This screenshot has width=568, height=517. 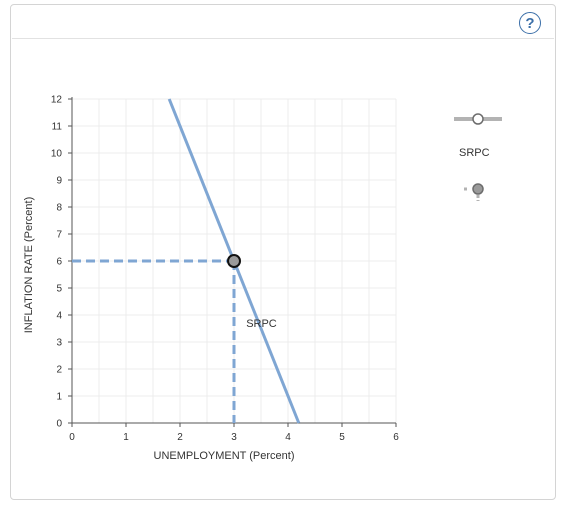 What do you see at coordinates (126, 437) in the screenshot?
I see `x-tick-label: 1` at bounding box center [126, 437].